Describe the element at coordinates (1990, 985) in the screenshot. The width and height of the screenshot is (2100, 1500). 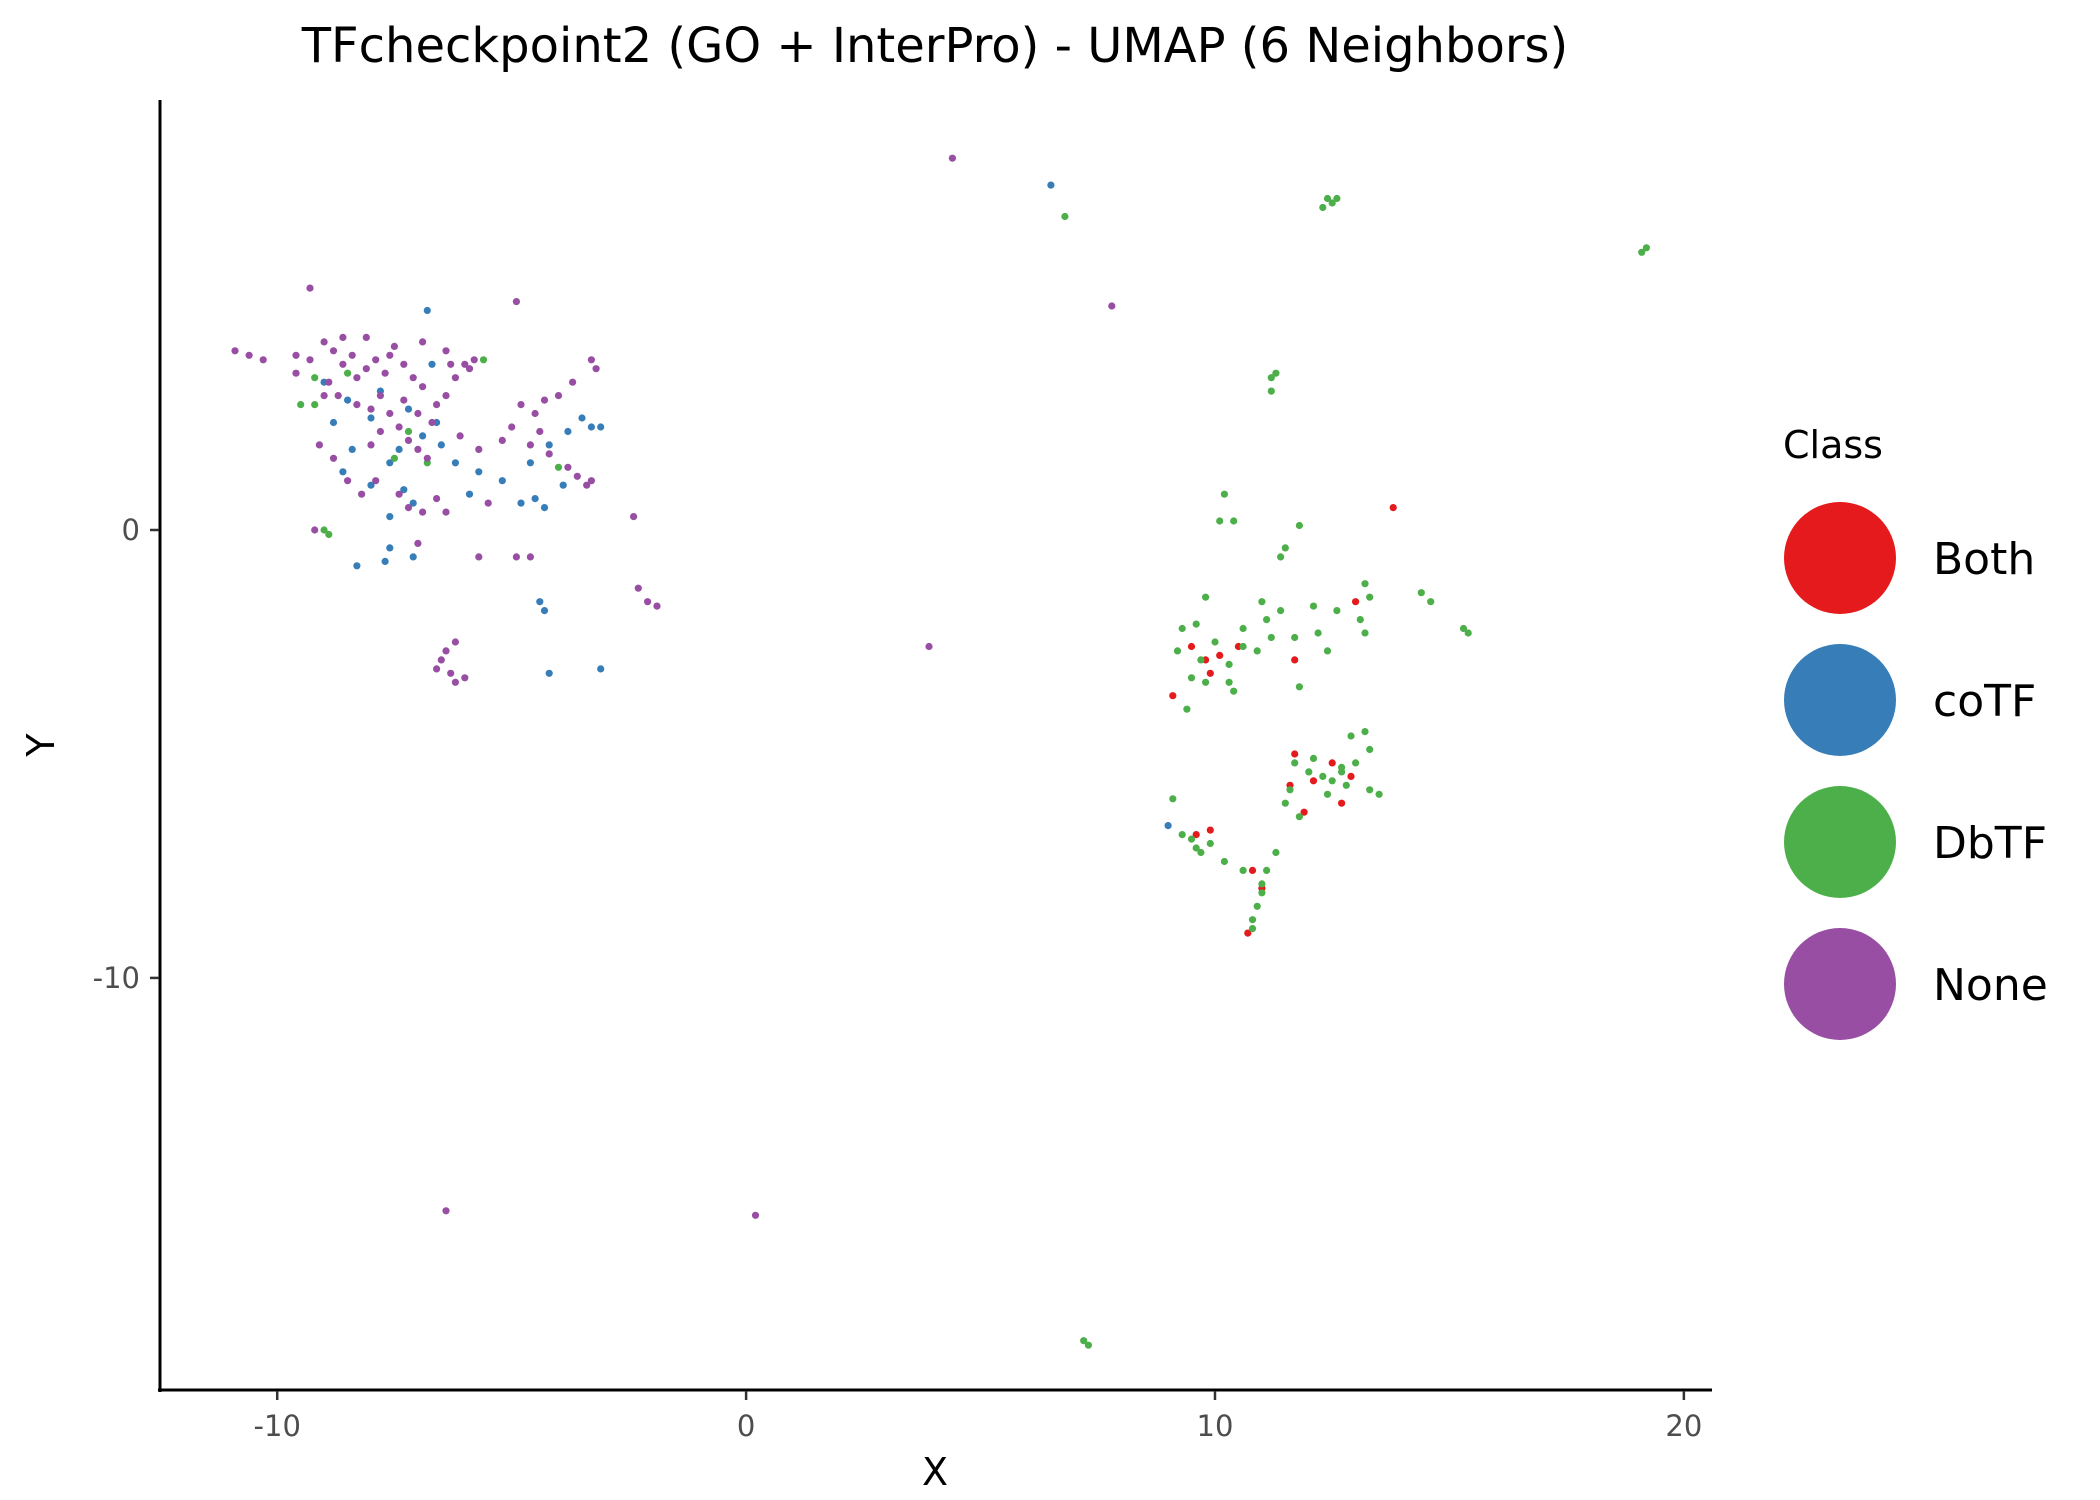
I see `legend-label: None` at that location.